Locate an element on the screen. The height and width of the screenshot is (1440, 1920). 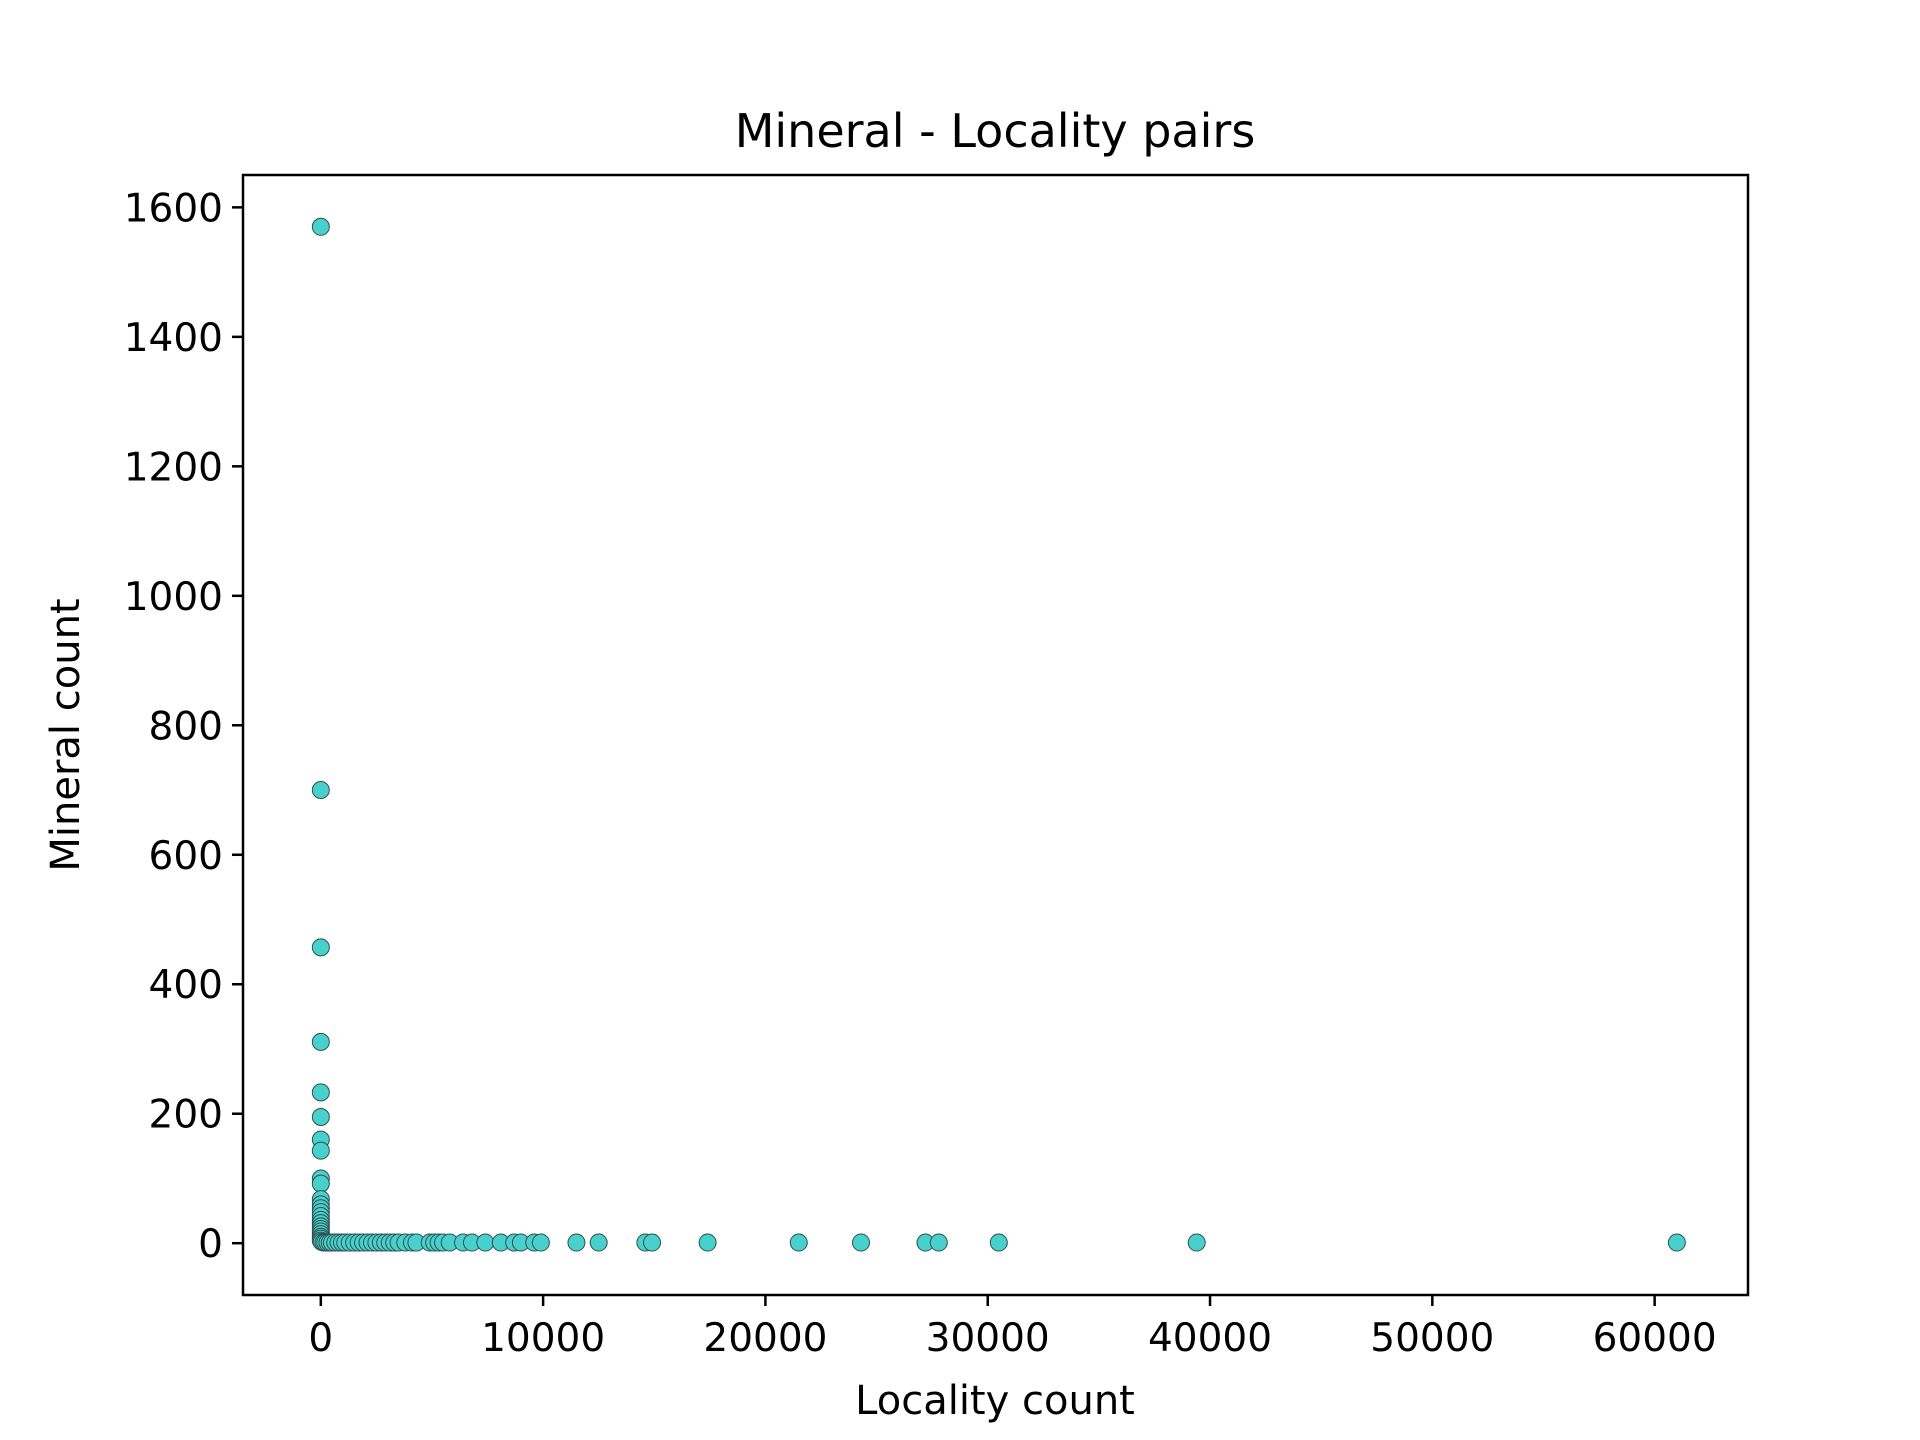
y-tick-label: 400 is located at coordinates (186, 985).